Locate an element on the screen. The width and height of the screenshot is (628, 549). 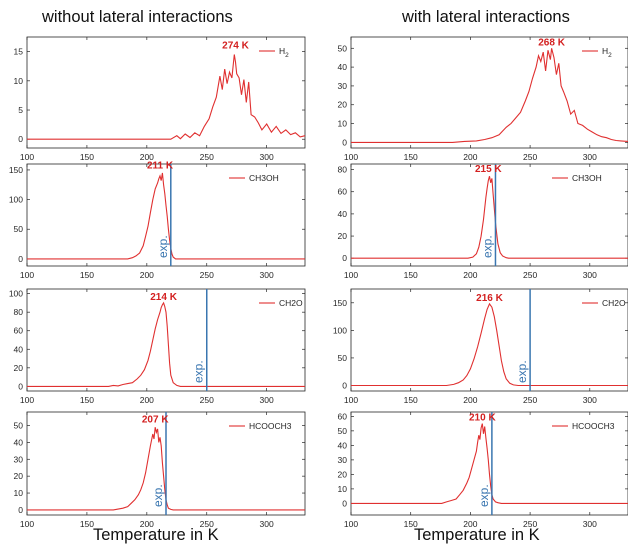
chart-panel-h2: 100 150 200 250 300 0 5 10 15 274 K H2 is located at coordinates (160, 99).